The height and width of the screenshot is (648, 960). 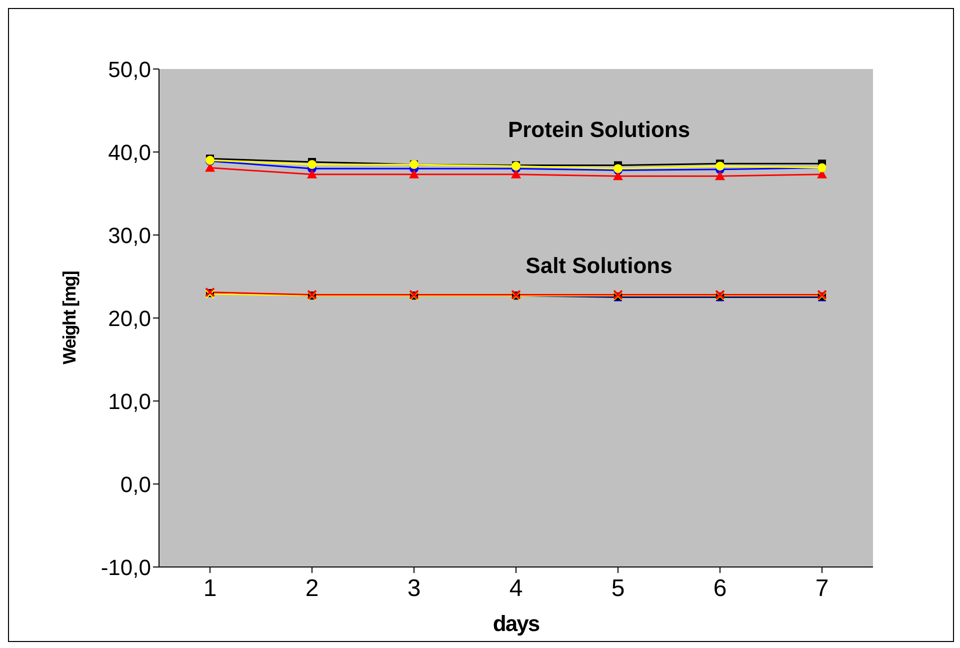 I want to click on y-tick-label: 40,0, so click(x=129, y=152).